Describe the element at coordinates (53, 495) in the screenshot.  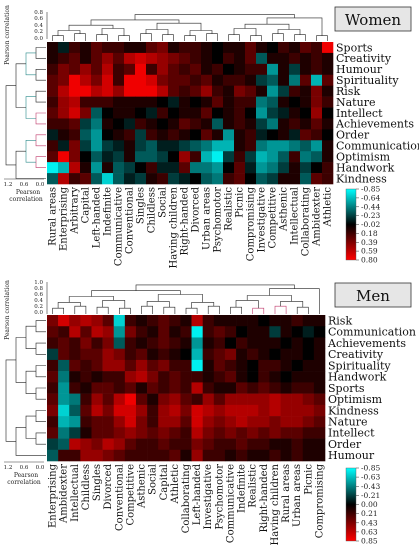
I see `column-label: Enterprising` at that location.